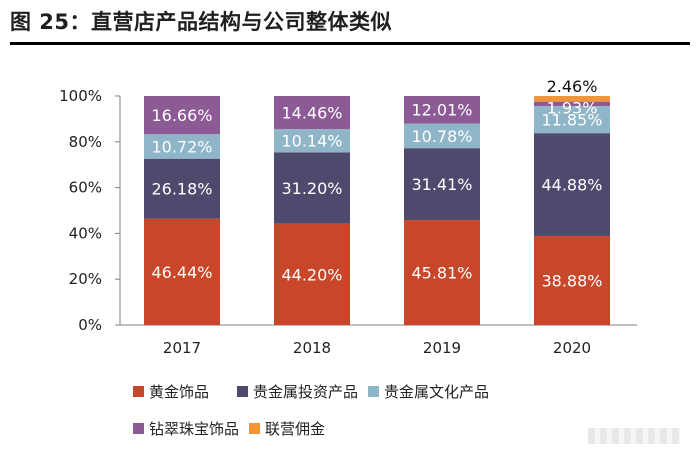 The height and width of the screenshot is (457, 698). Describe the element at coordinates (243, 391) in the screenshot. I see `legend-swatch-investment` at that location.